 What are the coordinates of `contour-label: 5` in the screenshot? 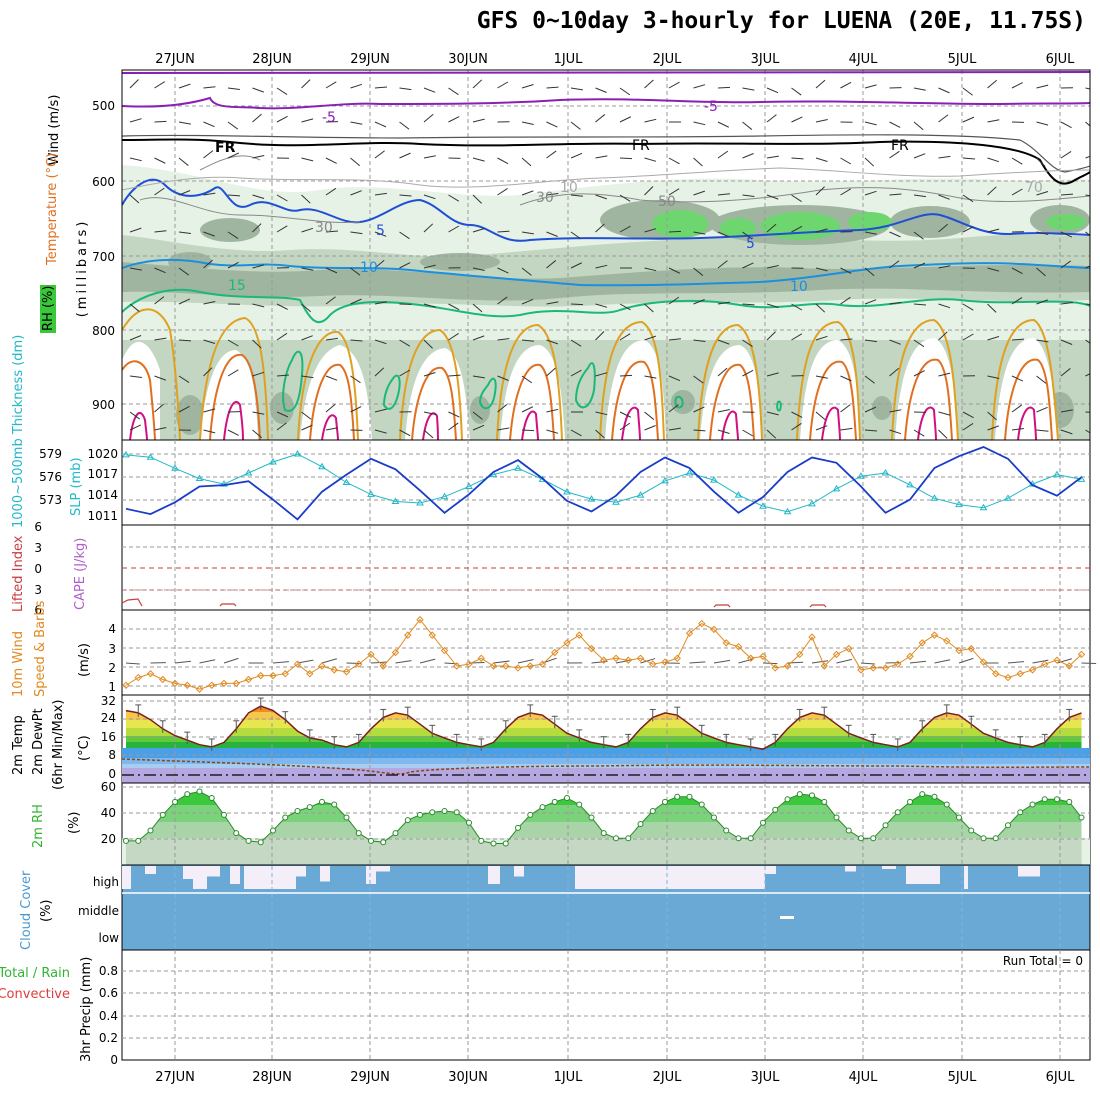 It's located at (750, 244).